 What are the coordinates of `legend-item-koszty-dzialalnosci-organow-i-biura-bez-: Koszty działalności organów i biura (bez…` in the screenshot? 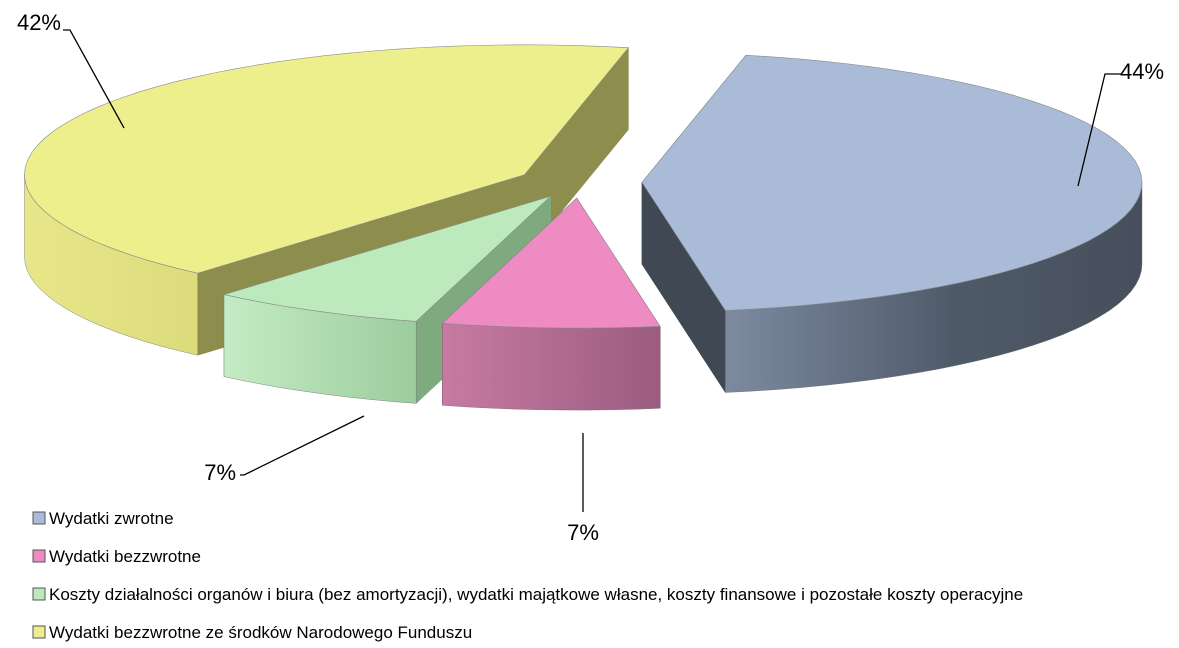 It's located at (527, 594).